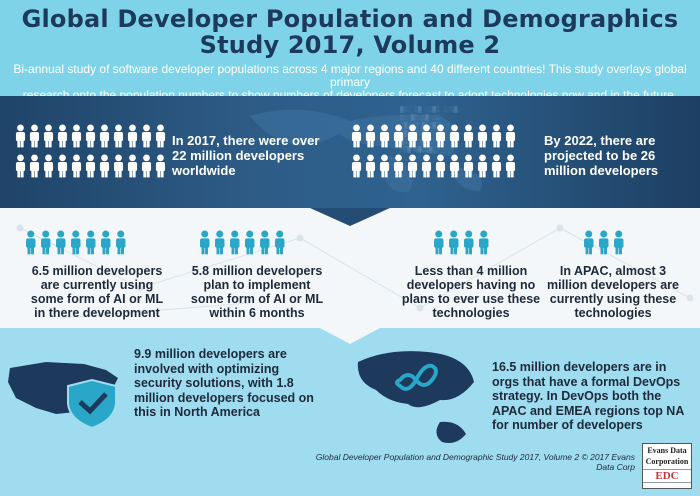  I want to click on no-plans-icons, so click(461, 242).